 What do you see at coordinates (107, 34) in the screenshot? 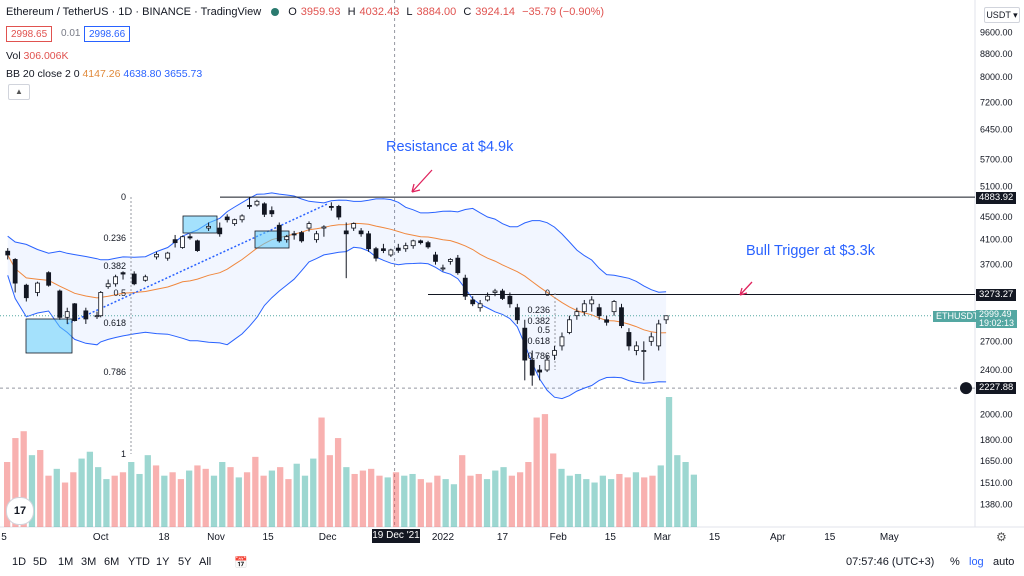
I see `buy-button: 2998.66` at bounding box center [107, 34].